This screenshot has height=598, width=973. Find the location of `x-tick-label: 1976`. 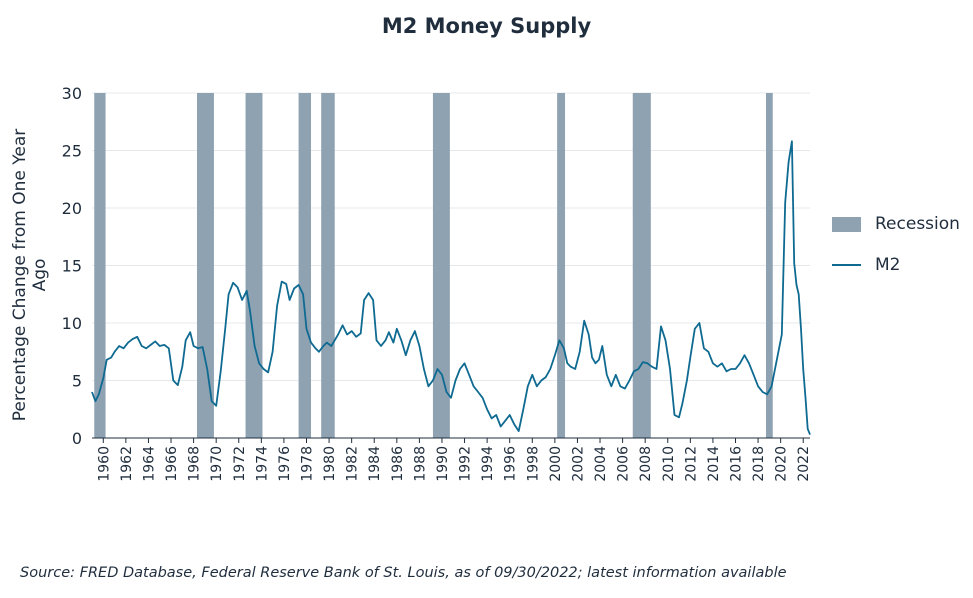

x-tick-label: 1976 is located at coordinates (285, 464).